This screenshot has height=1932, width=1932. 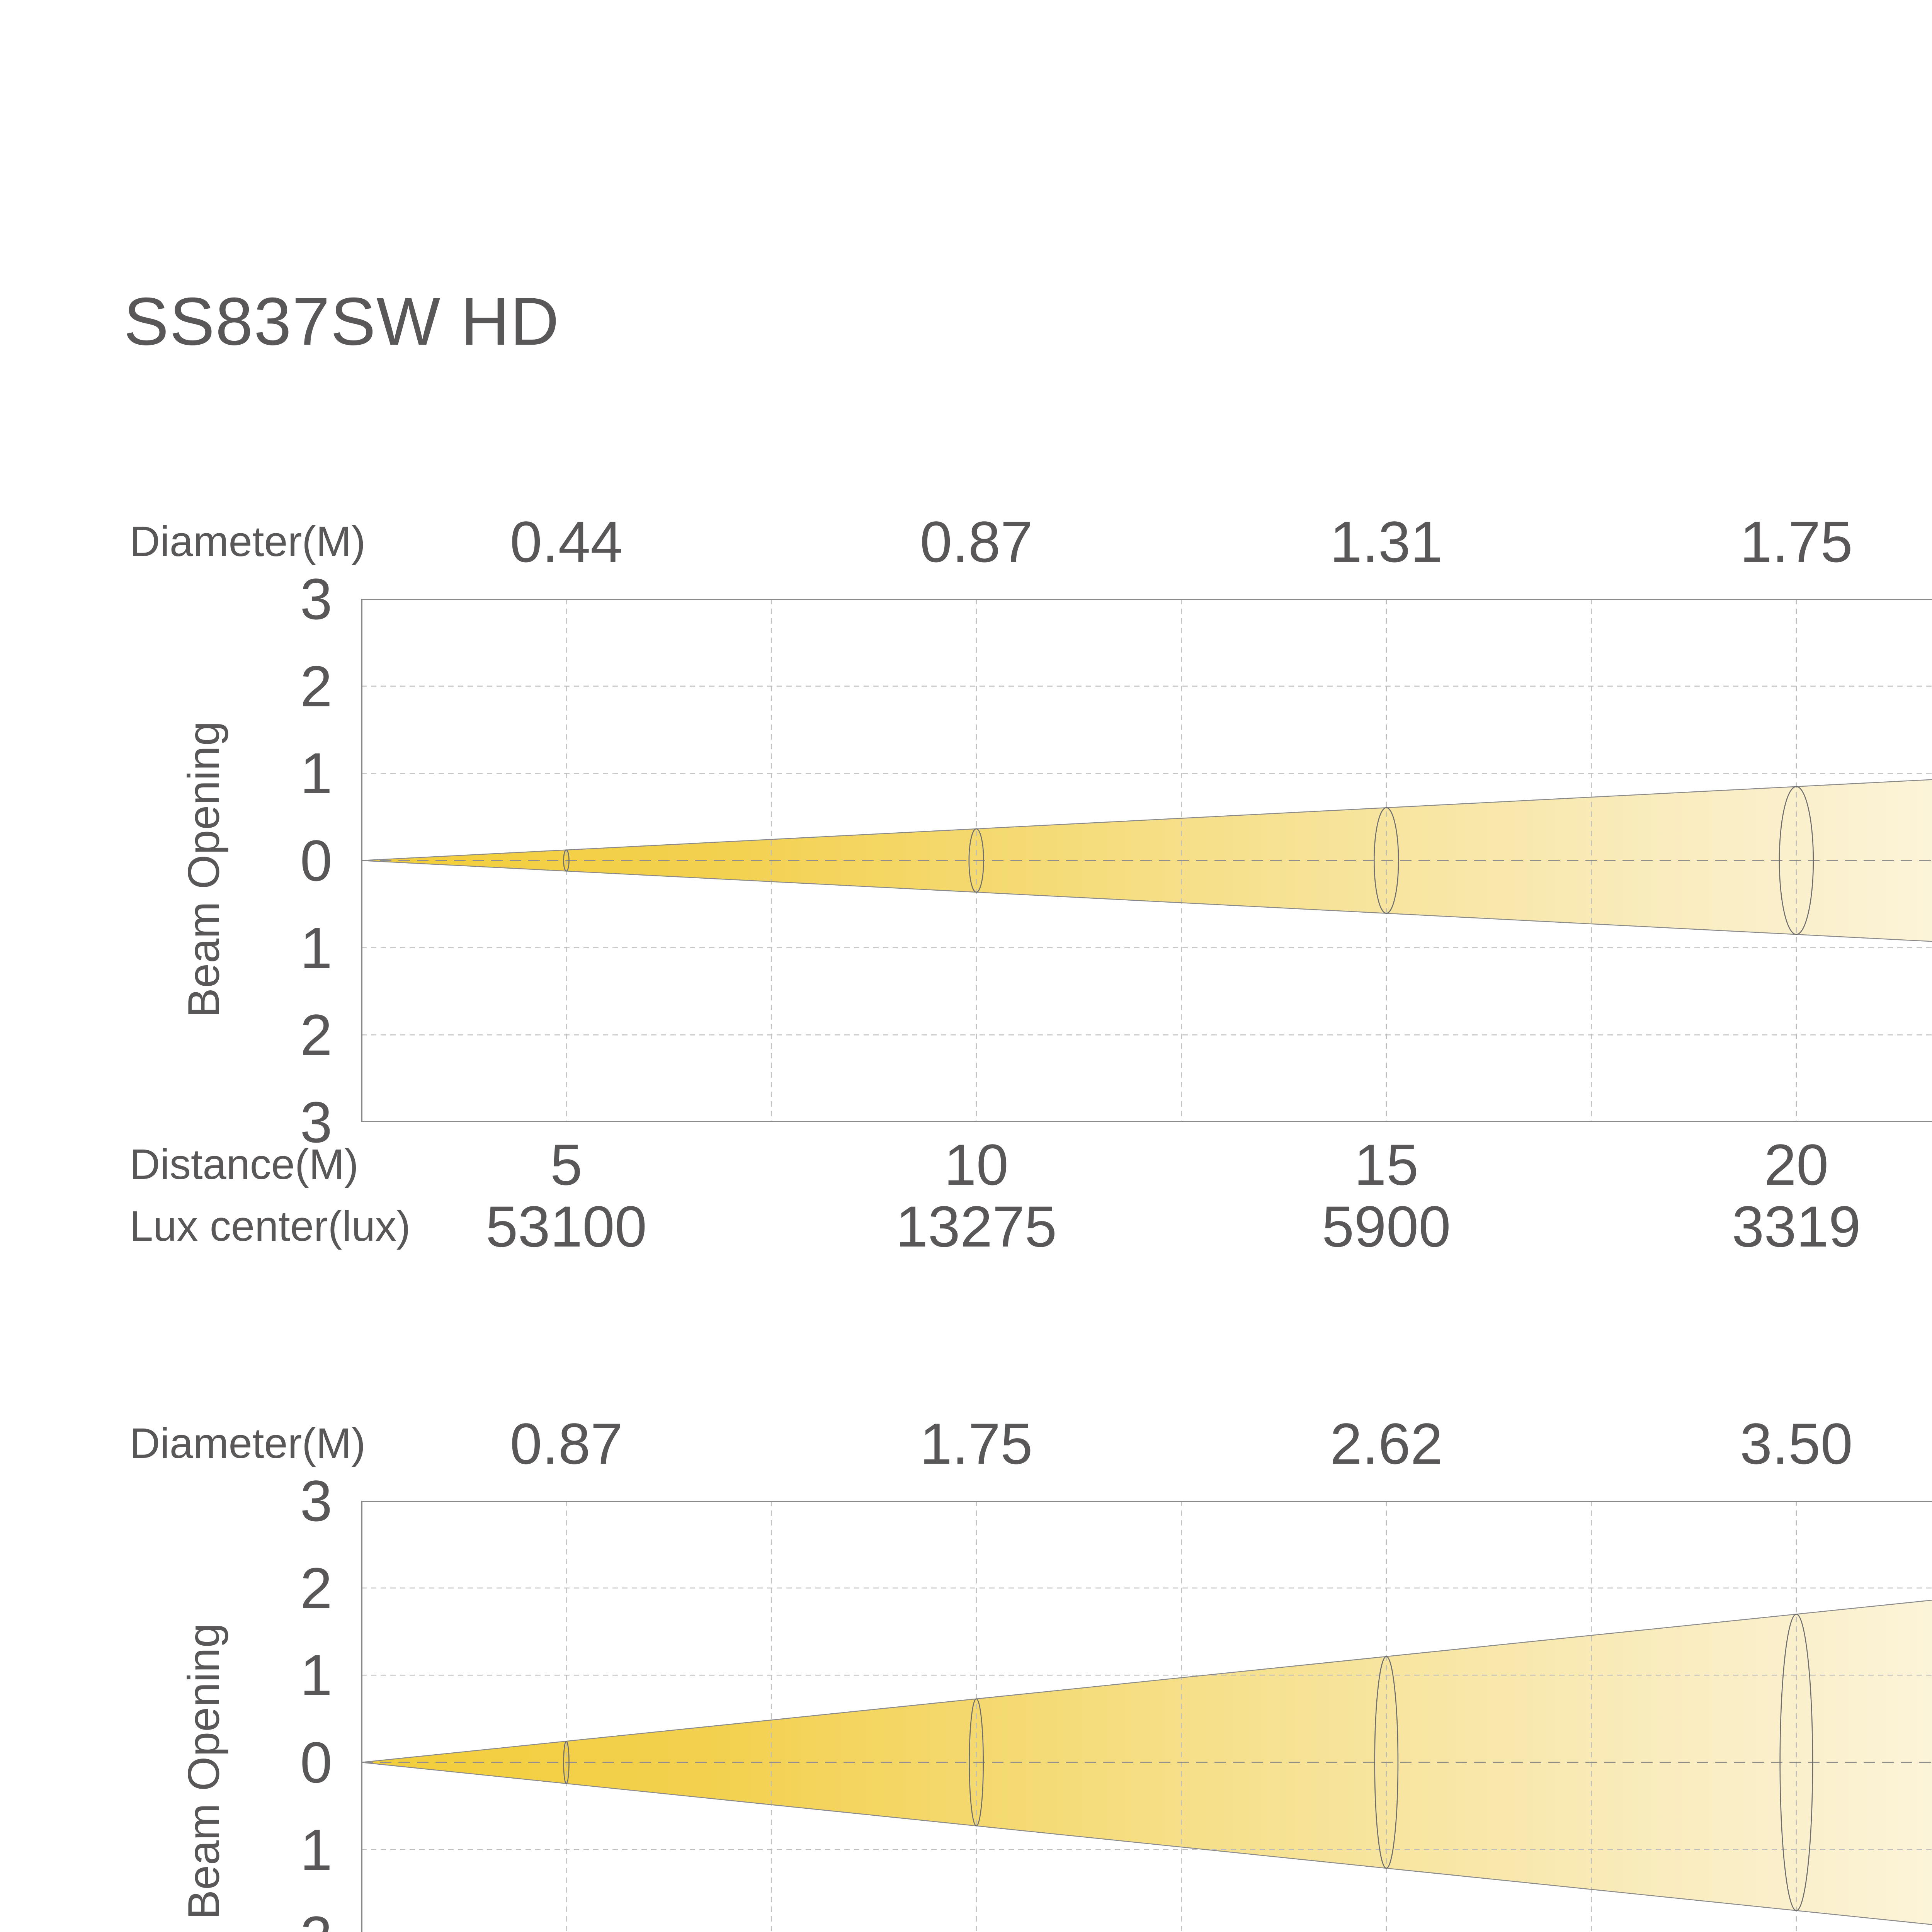 I want to click on distance-value: 15, so click(x=1386, y=1164).